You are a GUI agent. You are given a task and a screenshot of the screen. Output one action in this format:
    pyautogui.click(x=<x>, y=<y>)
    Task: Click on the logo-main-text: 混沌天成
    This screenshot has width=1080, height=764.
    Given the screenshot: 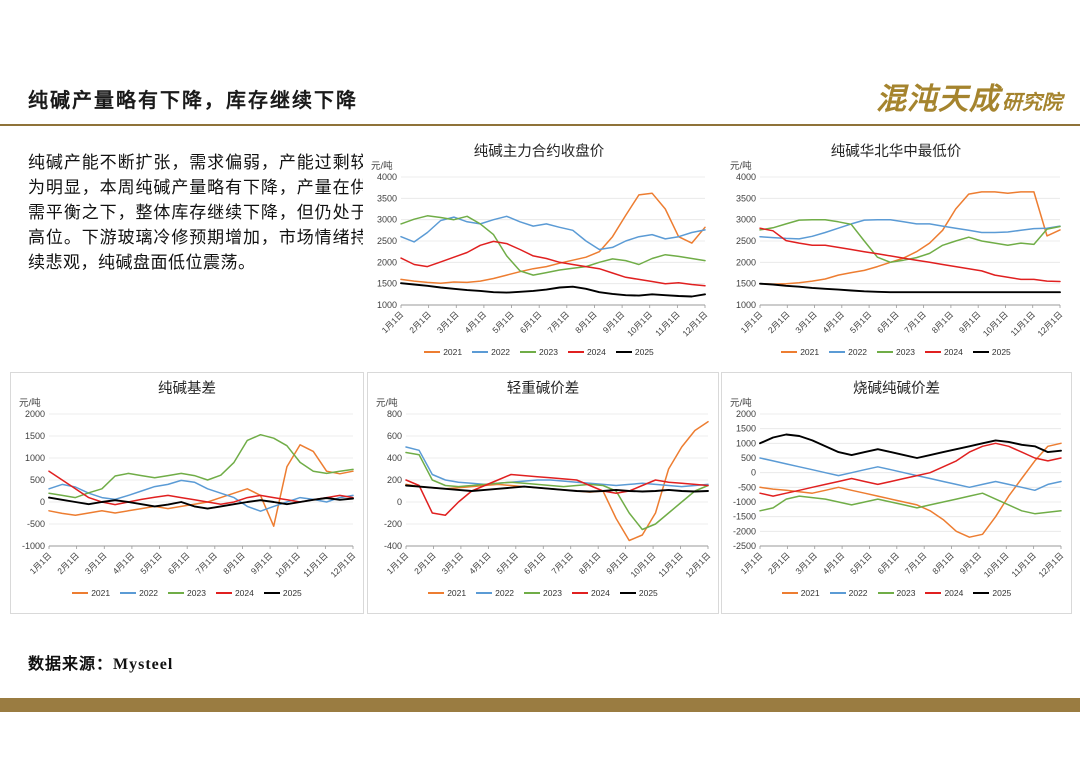 What is the action you would take?
    pyautogui.click(x=938, y=99)
    